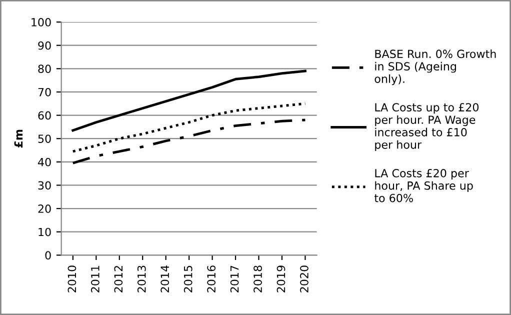 This screenshot has height=315, width=511. I want to click on legend-label: LA Costs £20 per hour, PA Share up to 60%, so click(423, 185).